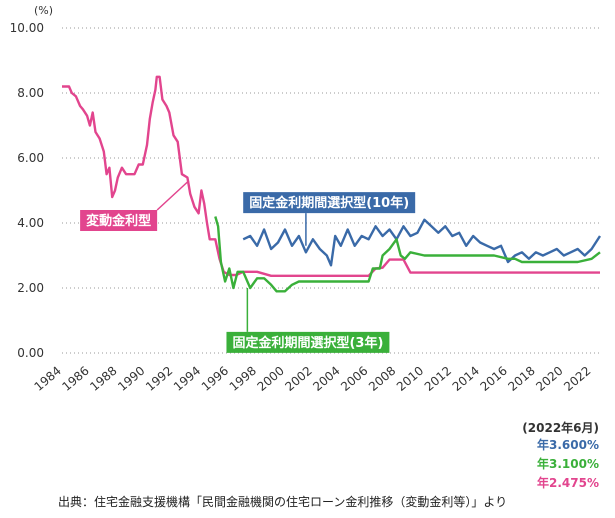  What do you see at coordinates (27, 28) in the screenshot?
I see `y-tick-label: 10.00` at bounding box center [27, 28].